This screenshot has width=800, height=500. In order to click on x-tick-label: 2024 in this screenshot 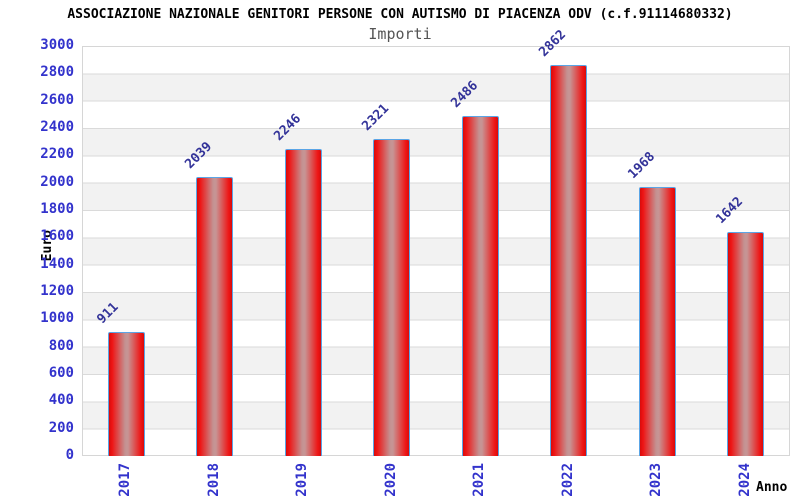, I will do `click(744, 480)`.